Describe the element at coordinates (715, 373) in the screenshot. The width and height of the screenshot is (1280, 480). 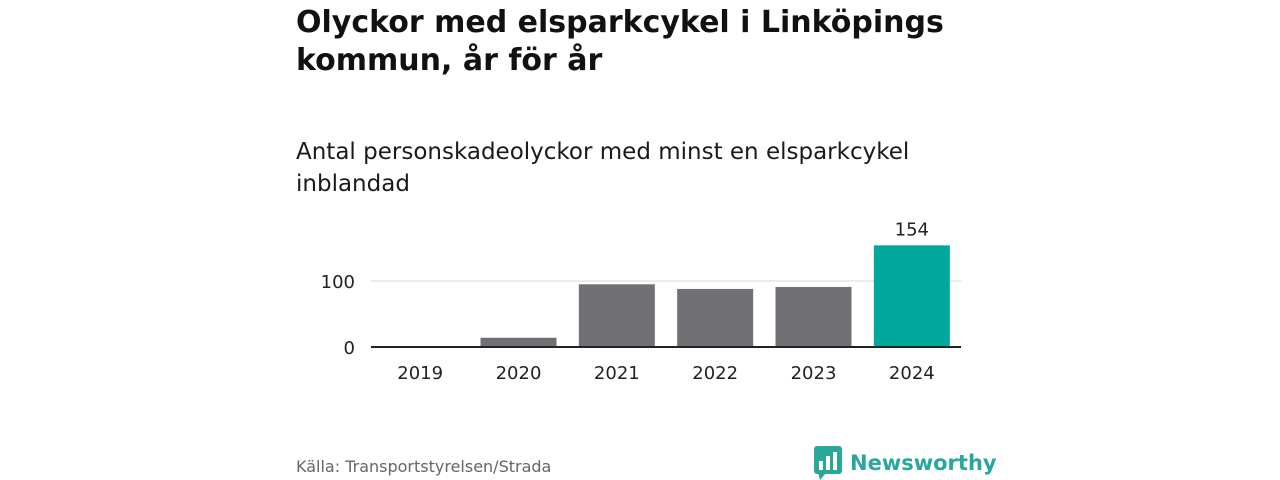
I see `x-tick-label-2022: 2022` at that location.